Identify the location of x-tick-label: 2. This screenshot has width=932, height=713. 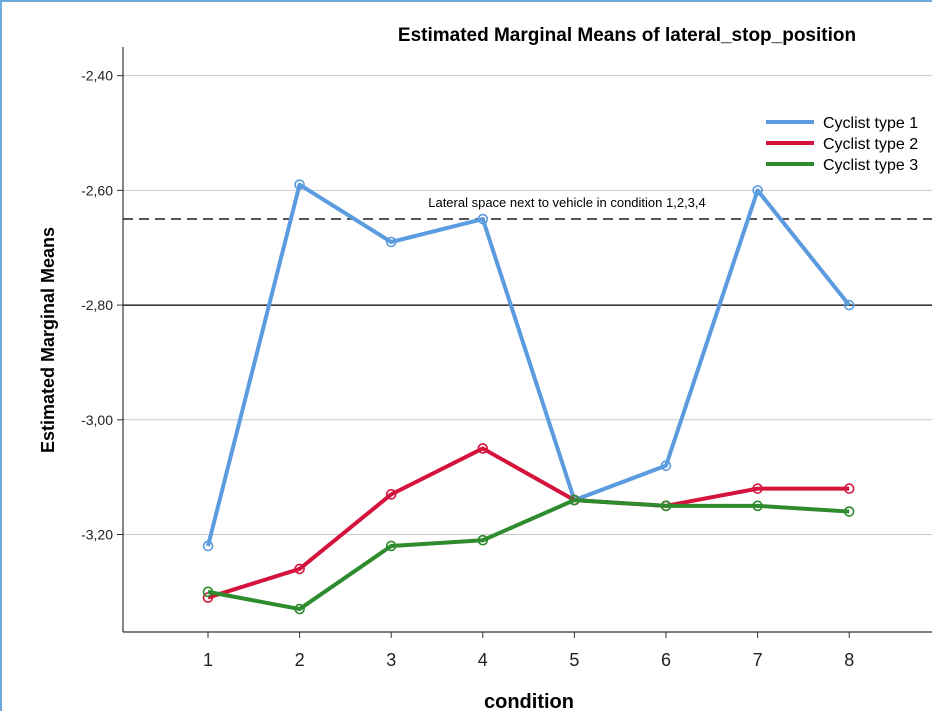
(300, 660).